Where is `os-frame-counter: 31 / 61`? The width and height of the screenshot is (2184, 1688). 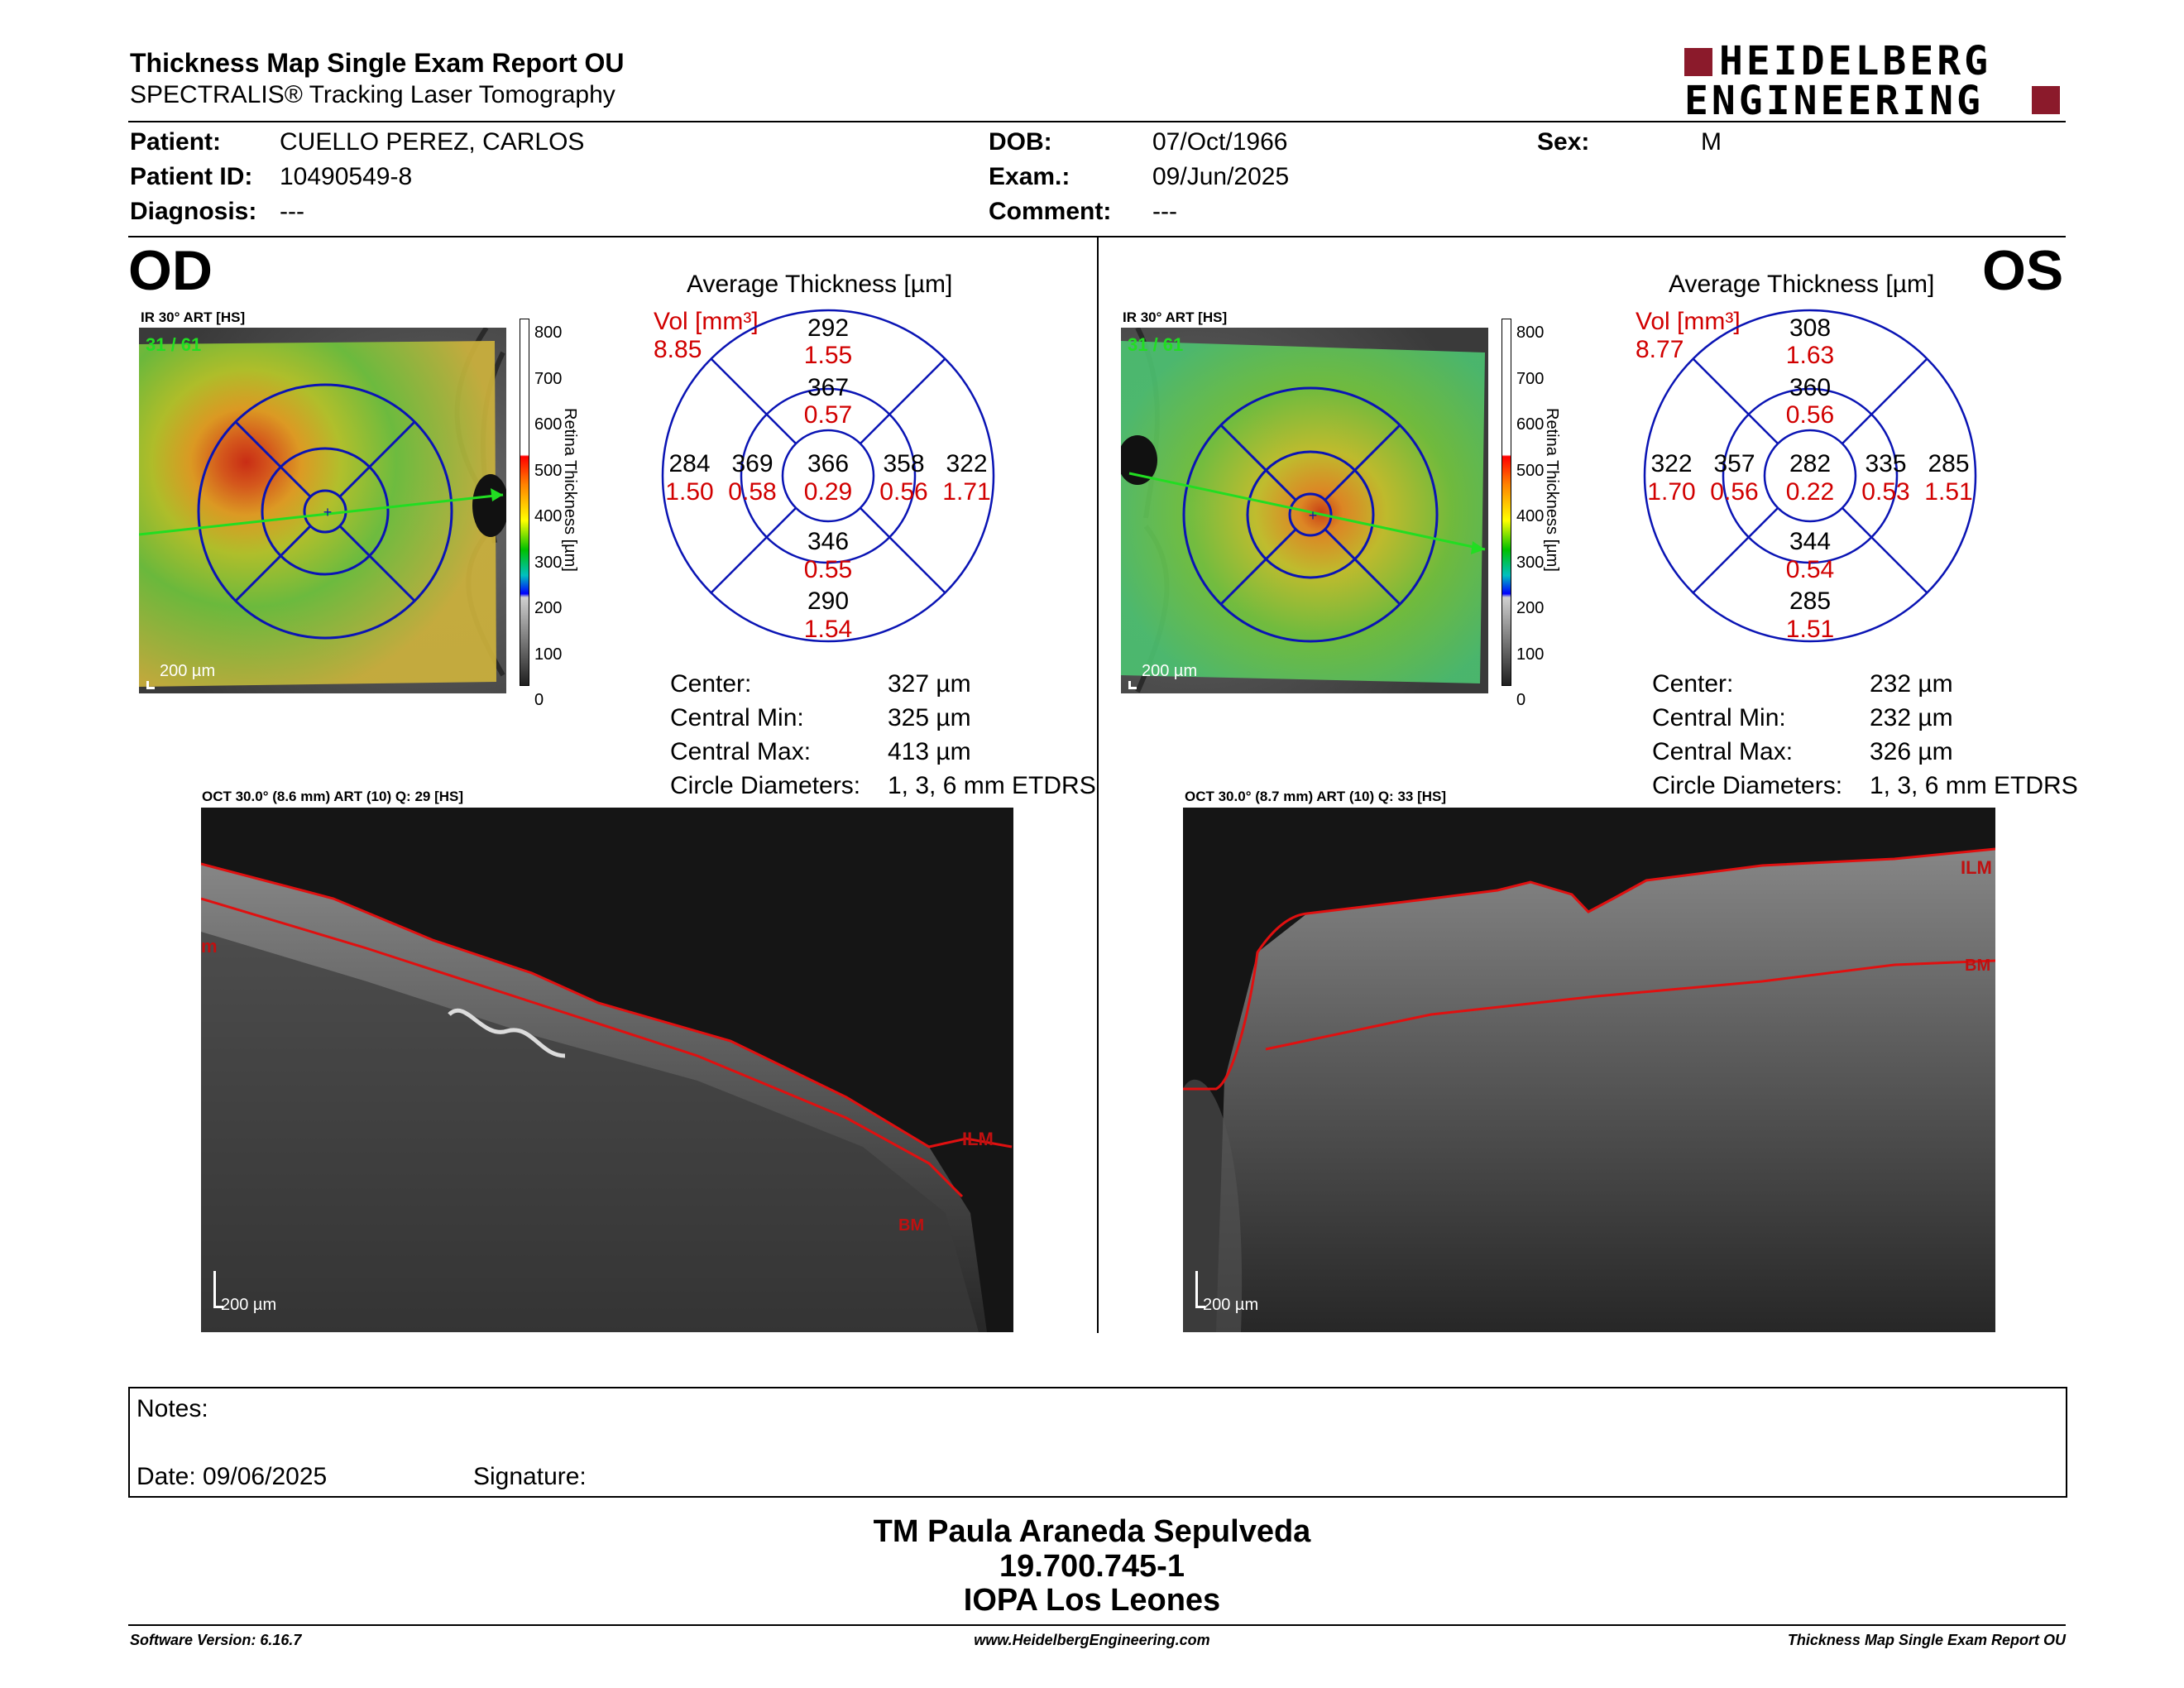 os-frame-counter: 31 / 61 is located at coordinates (1156, 344).